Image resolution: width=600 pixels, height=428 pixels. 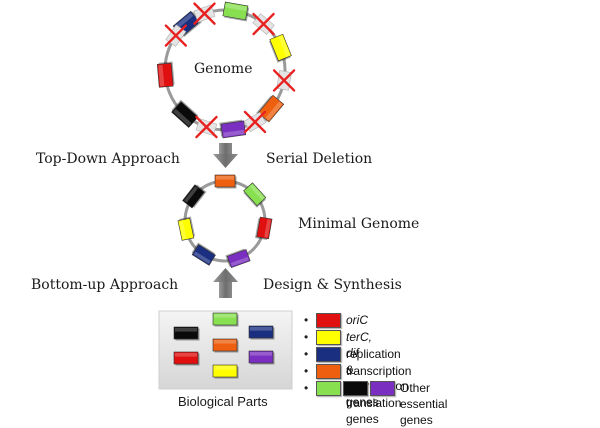 I want to click on legend-swatch-purple, so click(x=382, y=388).